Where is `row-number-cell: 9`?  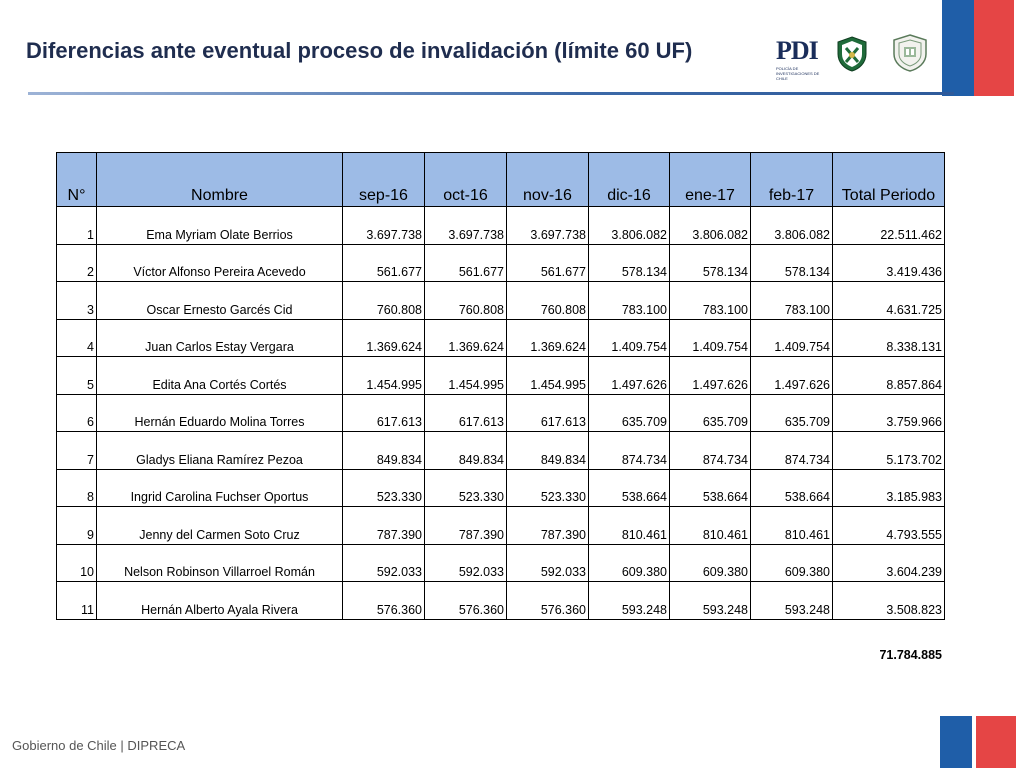
row-number-cell: 9 is located at coordinates (76, 525).